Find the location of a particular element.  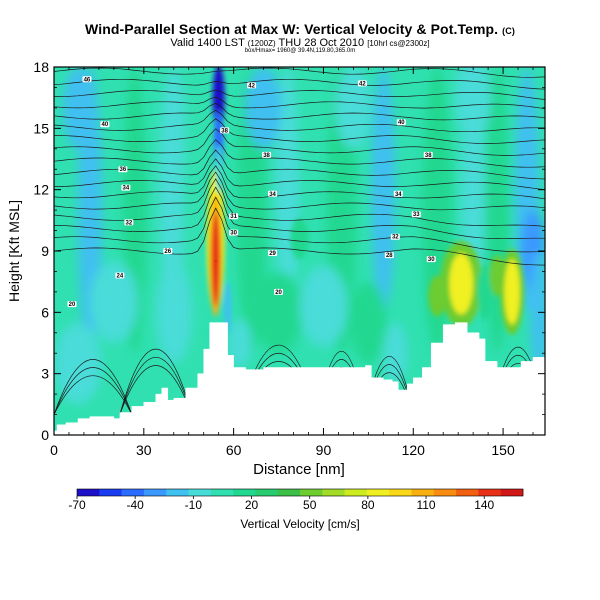

isentrope-label: 20 is located at coordinates (279, 292).